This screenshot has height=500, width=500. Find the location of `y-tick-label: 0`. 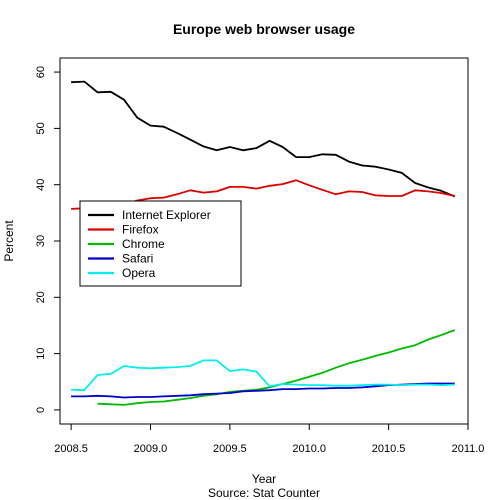

y-tick-label: 0 is located at coordinates (41, 410).